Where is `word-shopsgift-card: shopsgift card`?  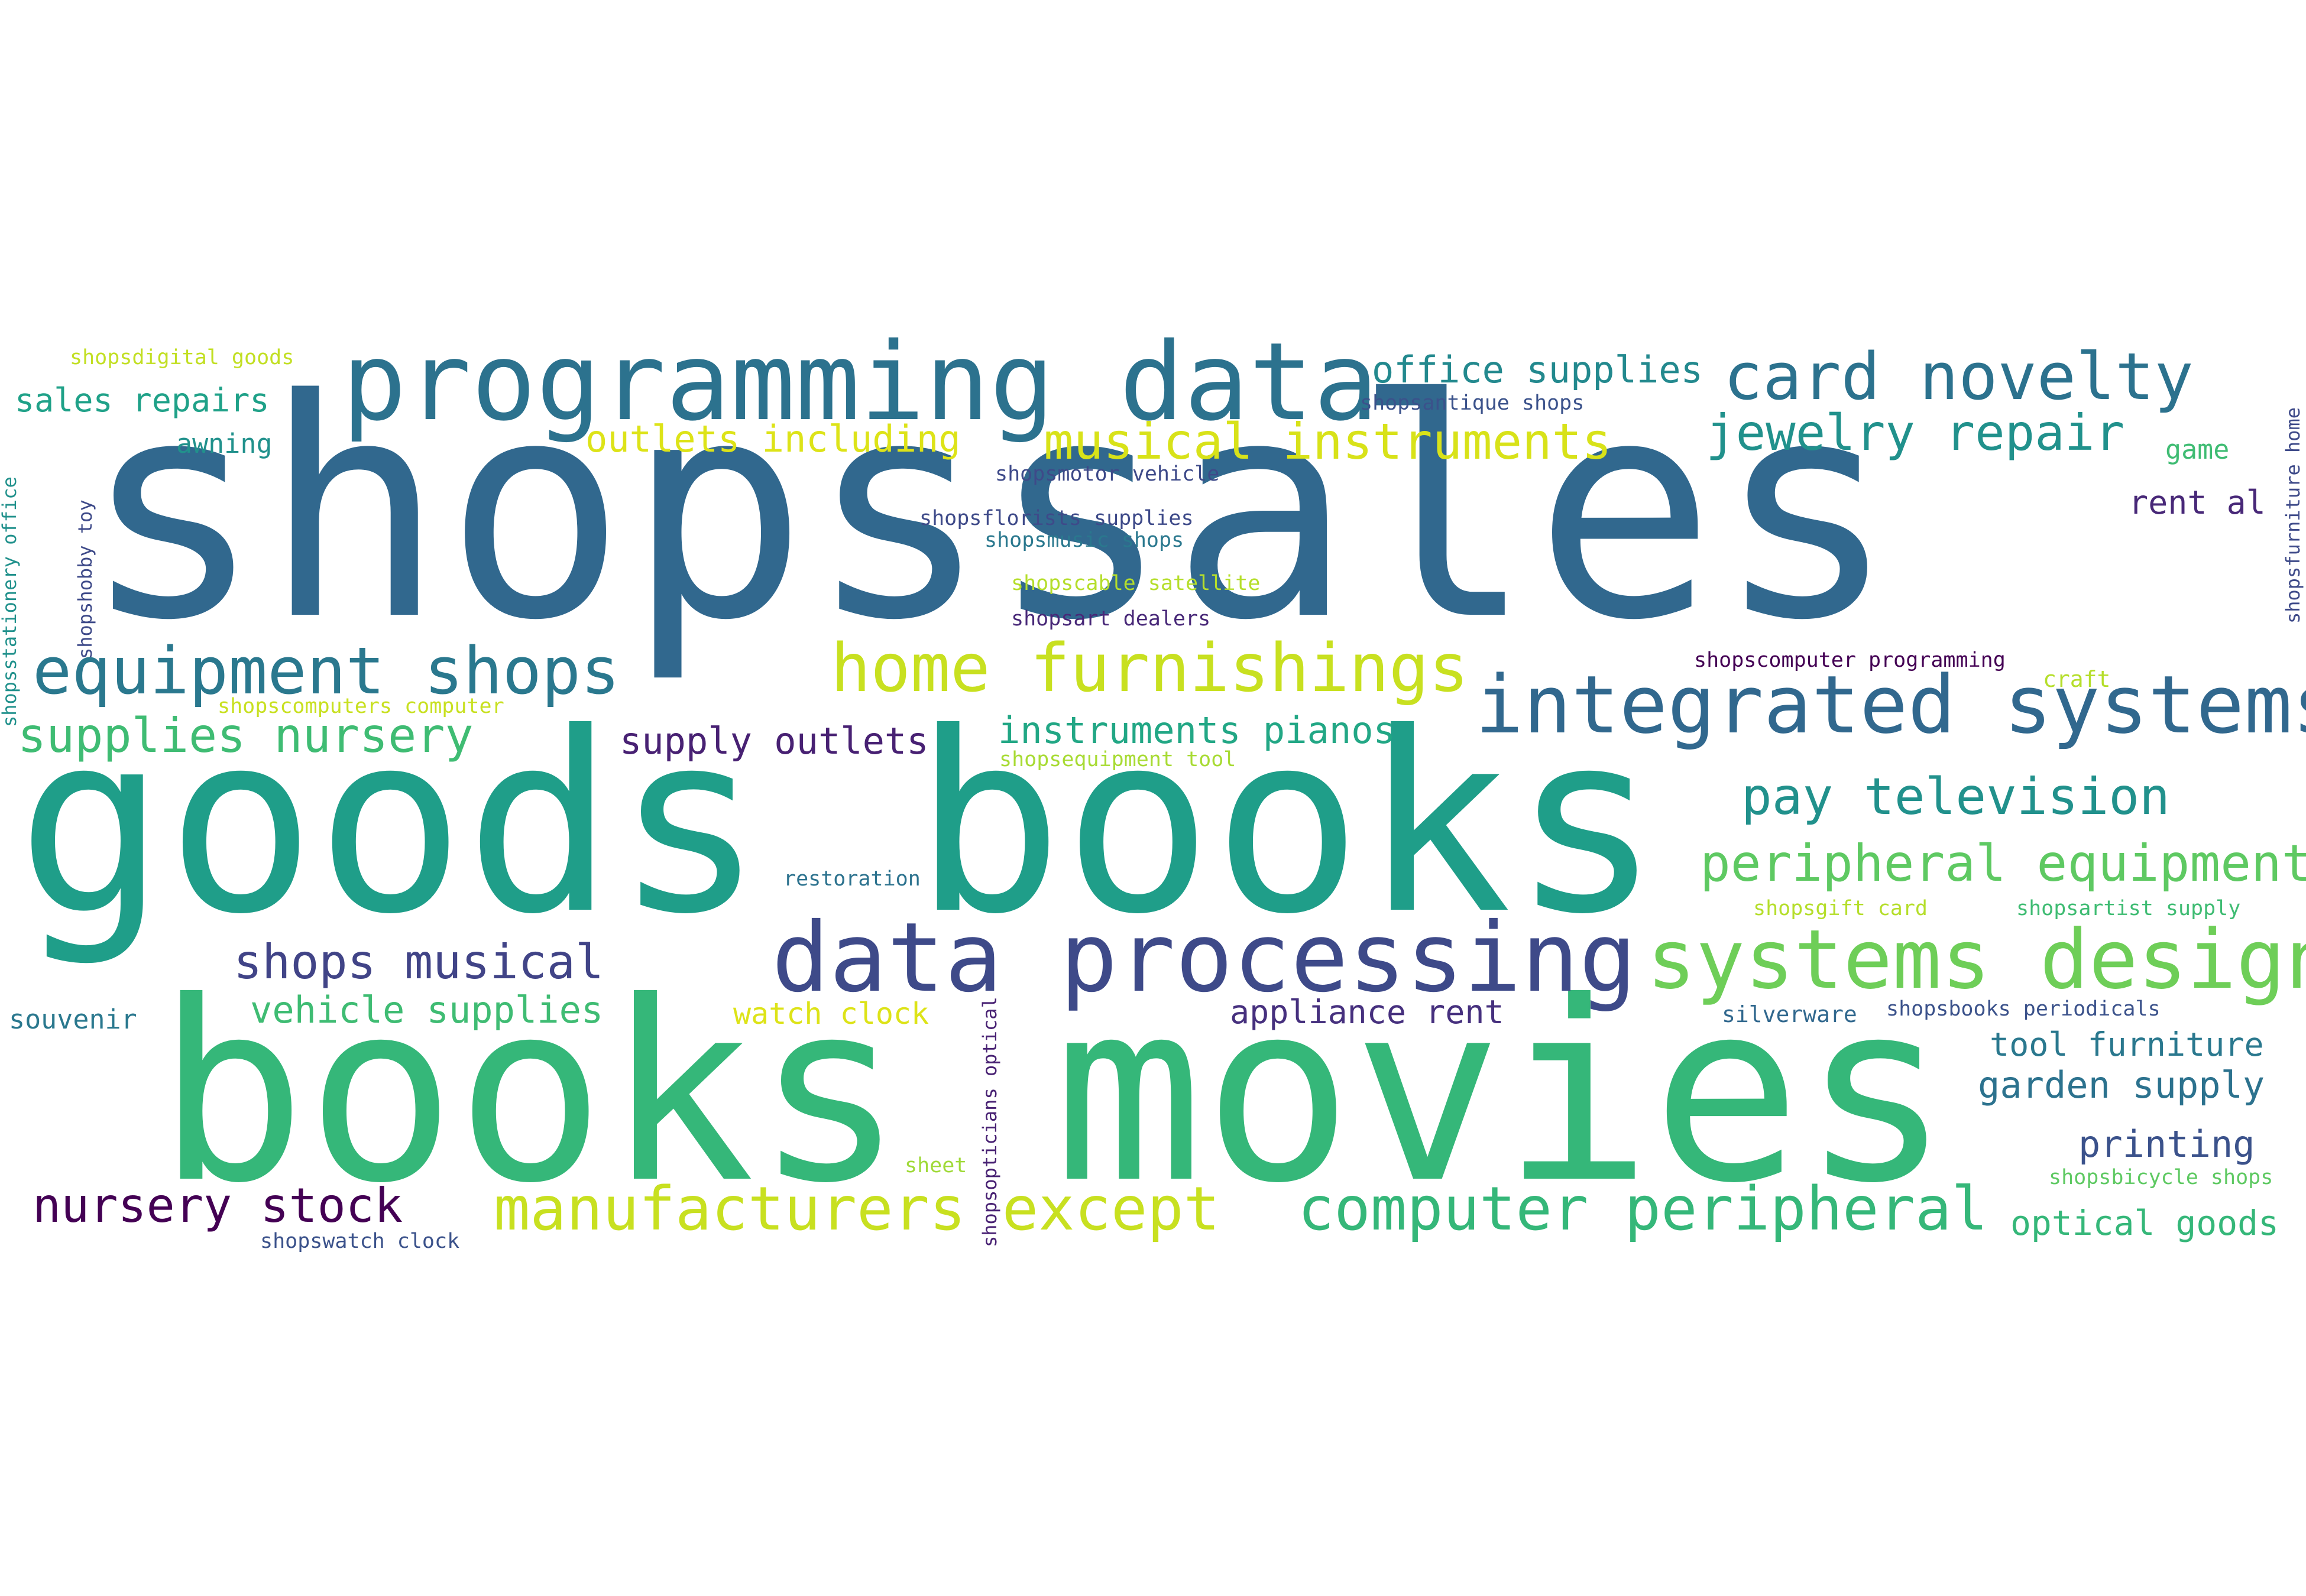 word-shopsgift-card: shopsgift card is located at coordinates (1840, 909).